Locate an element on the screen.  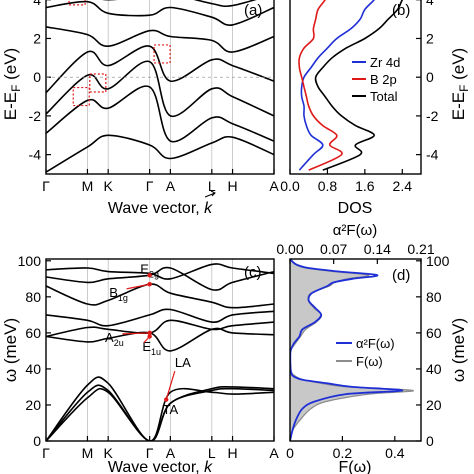
right-y-axis-title-main: E-E is located at coordinates (458, 106).